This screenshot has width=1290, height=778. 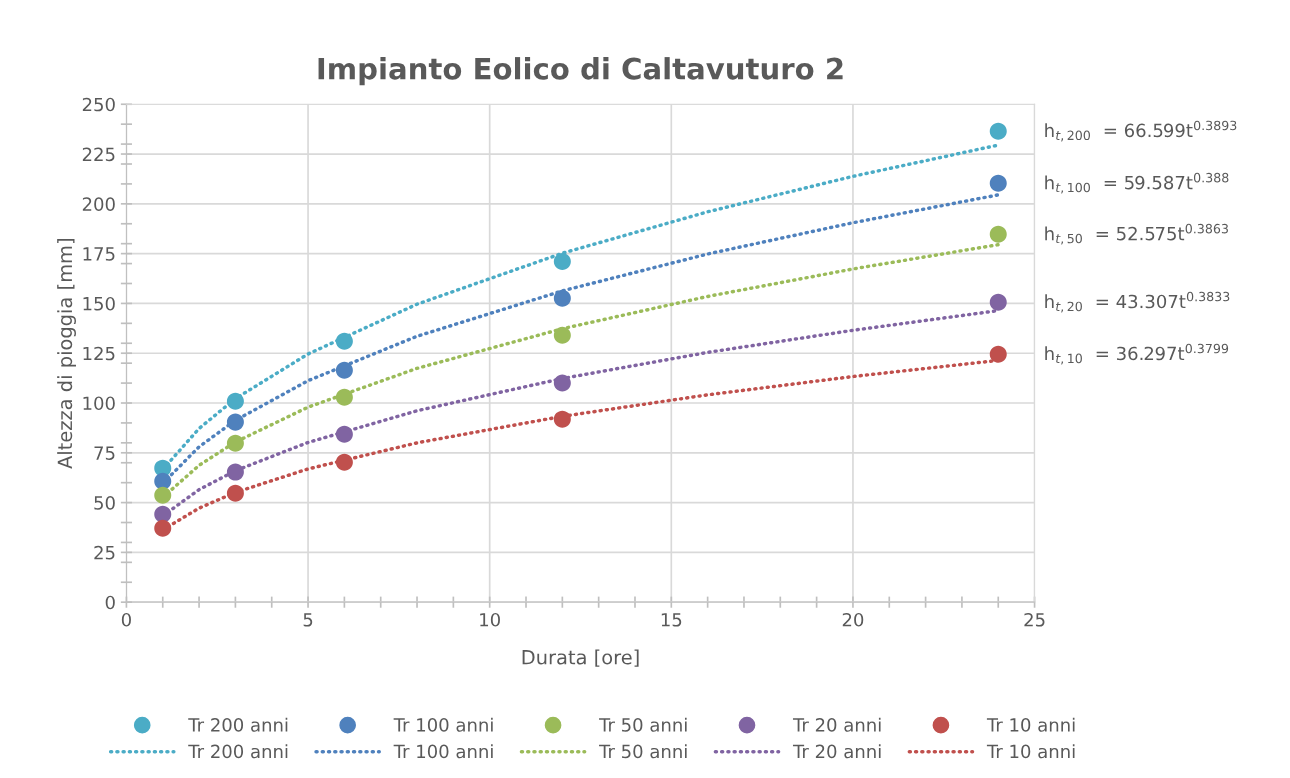 I want to click on text: h$_{t,100}$ = 59.587t$^{0.388}$, so click(x=1137, y=183).